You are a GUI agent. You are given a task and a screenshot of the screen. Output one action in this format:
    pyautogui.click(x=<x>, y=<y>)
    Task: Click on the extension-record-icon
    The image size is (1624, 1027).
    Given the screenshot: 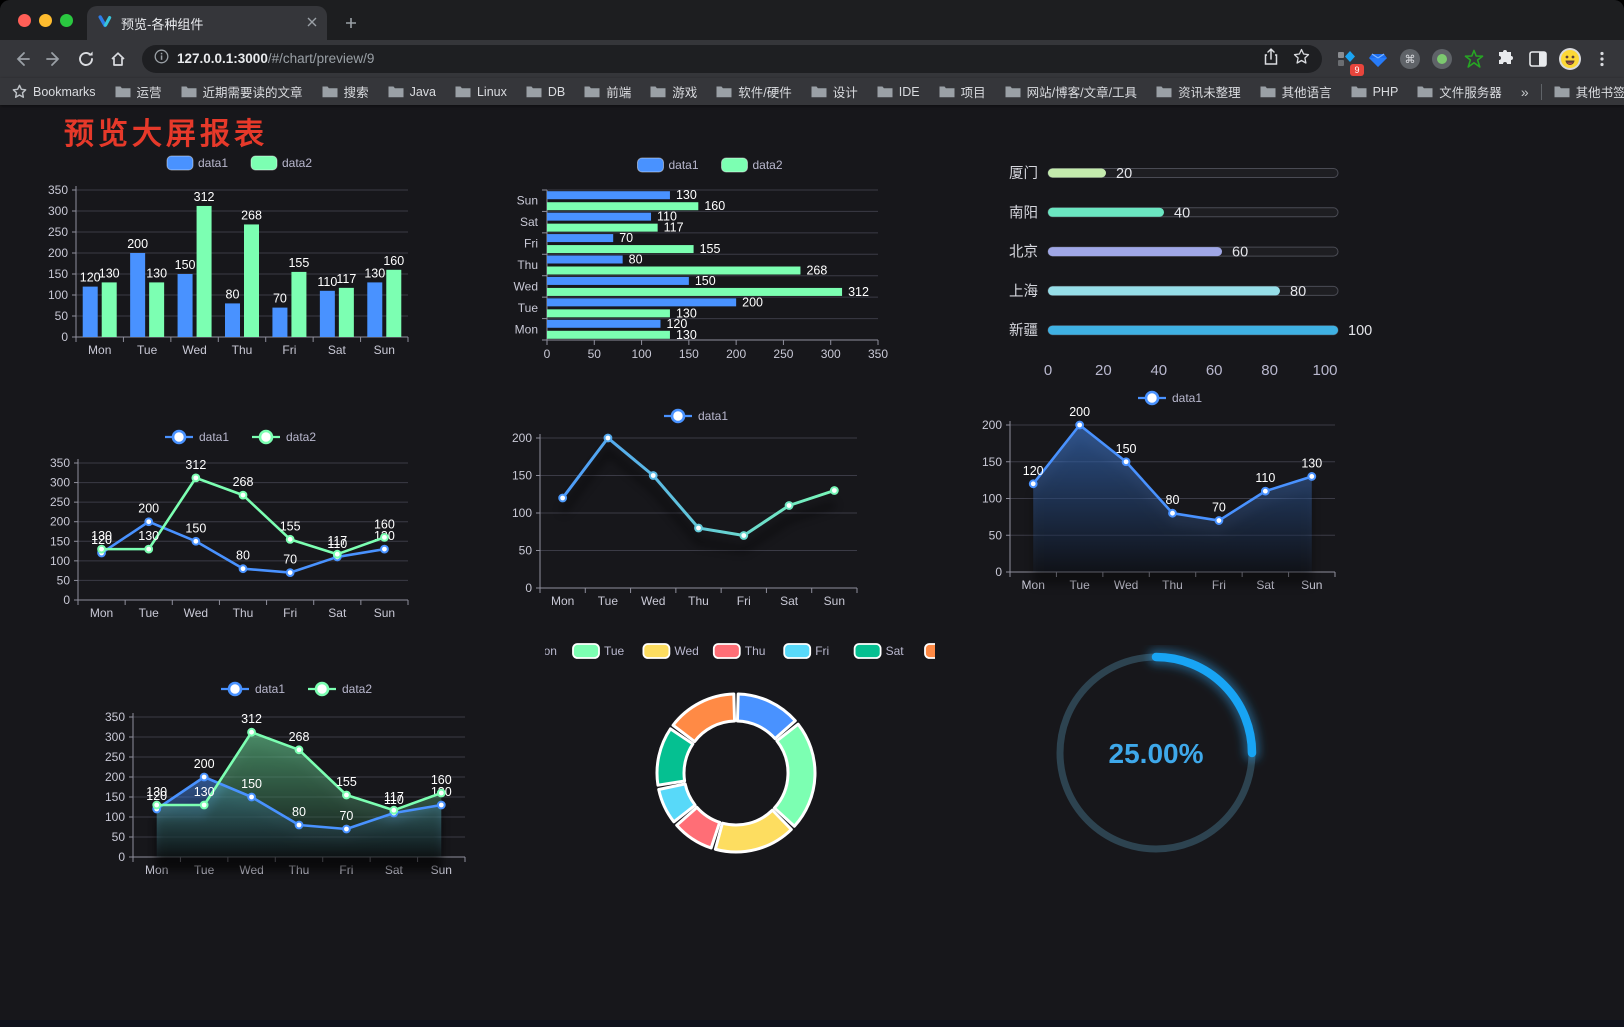 What is the action you would take?
    pyautogui.click(x=1442, y=59)
    